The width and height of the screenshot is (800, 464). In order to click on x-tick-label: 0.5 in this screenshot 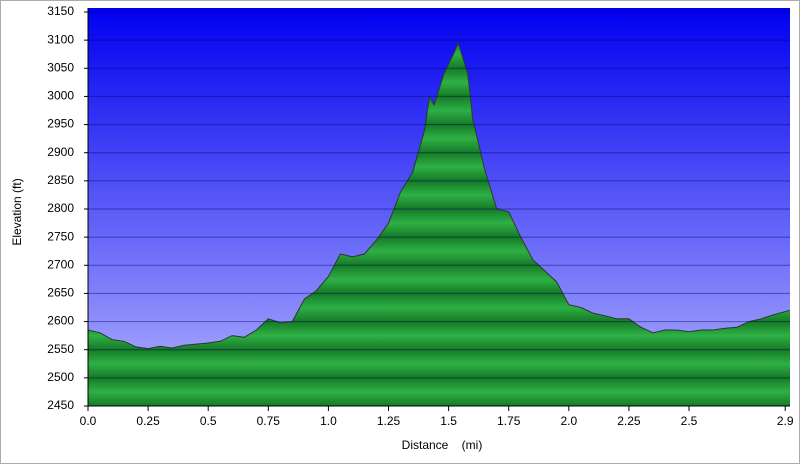, I will do `click(208, 421)`.